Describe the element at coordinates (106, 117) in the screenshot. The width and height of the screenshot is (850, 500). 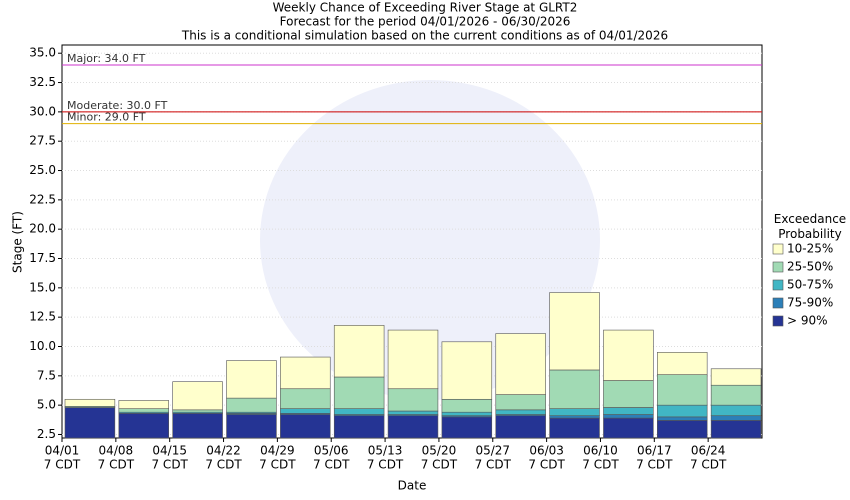
I see `threshold-label: Minor: 29.0 FT` at that location.